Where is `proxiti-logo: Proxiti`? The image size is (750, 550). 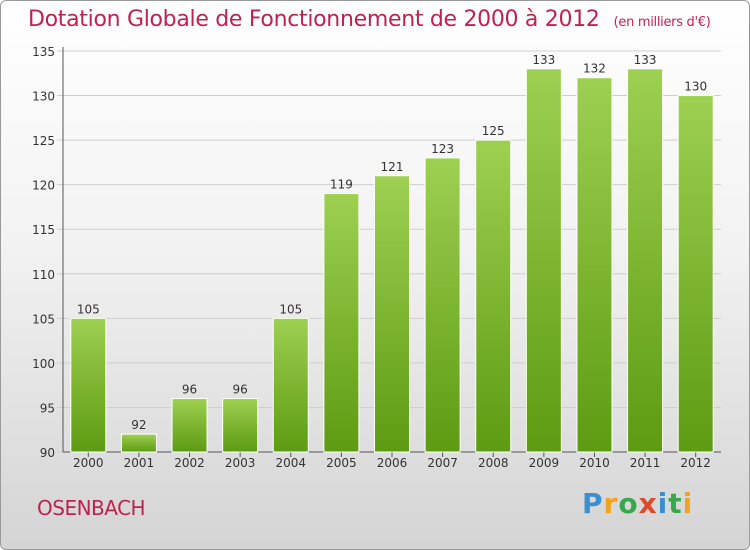
proxiti-logo: Proxiti is located at coordinates (638, 503).